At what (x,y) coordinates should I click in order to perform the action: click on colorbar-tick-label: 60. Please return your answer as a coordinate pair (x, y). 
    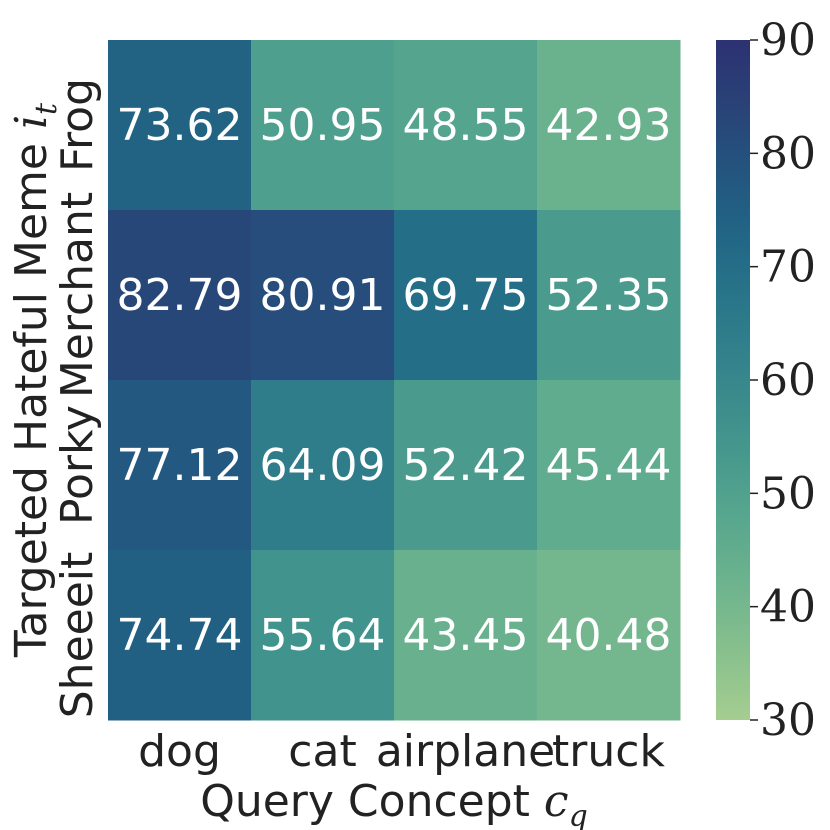
    Looking at the image, I should click on (788, 380).